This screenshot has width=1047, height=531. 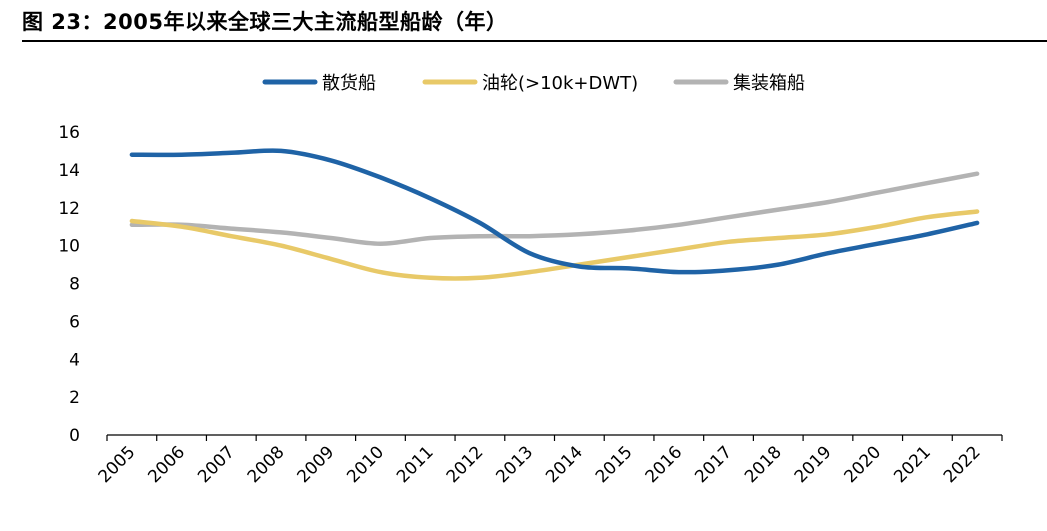 What do you see at coordinates (465, 464) in the screenshot?
I see `x-tick-label: 2012` at bounding box center [465, 464].